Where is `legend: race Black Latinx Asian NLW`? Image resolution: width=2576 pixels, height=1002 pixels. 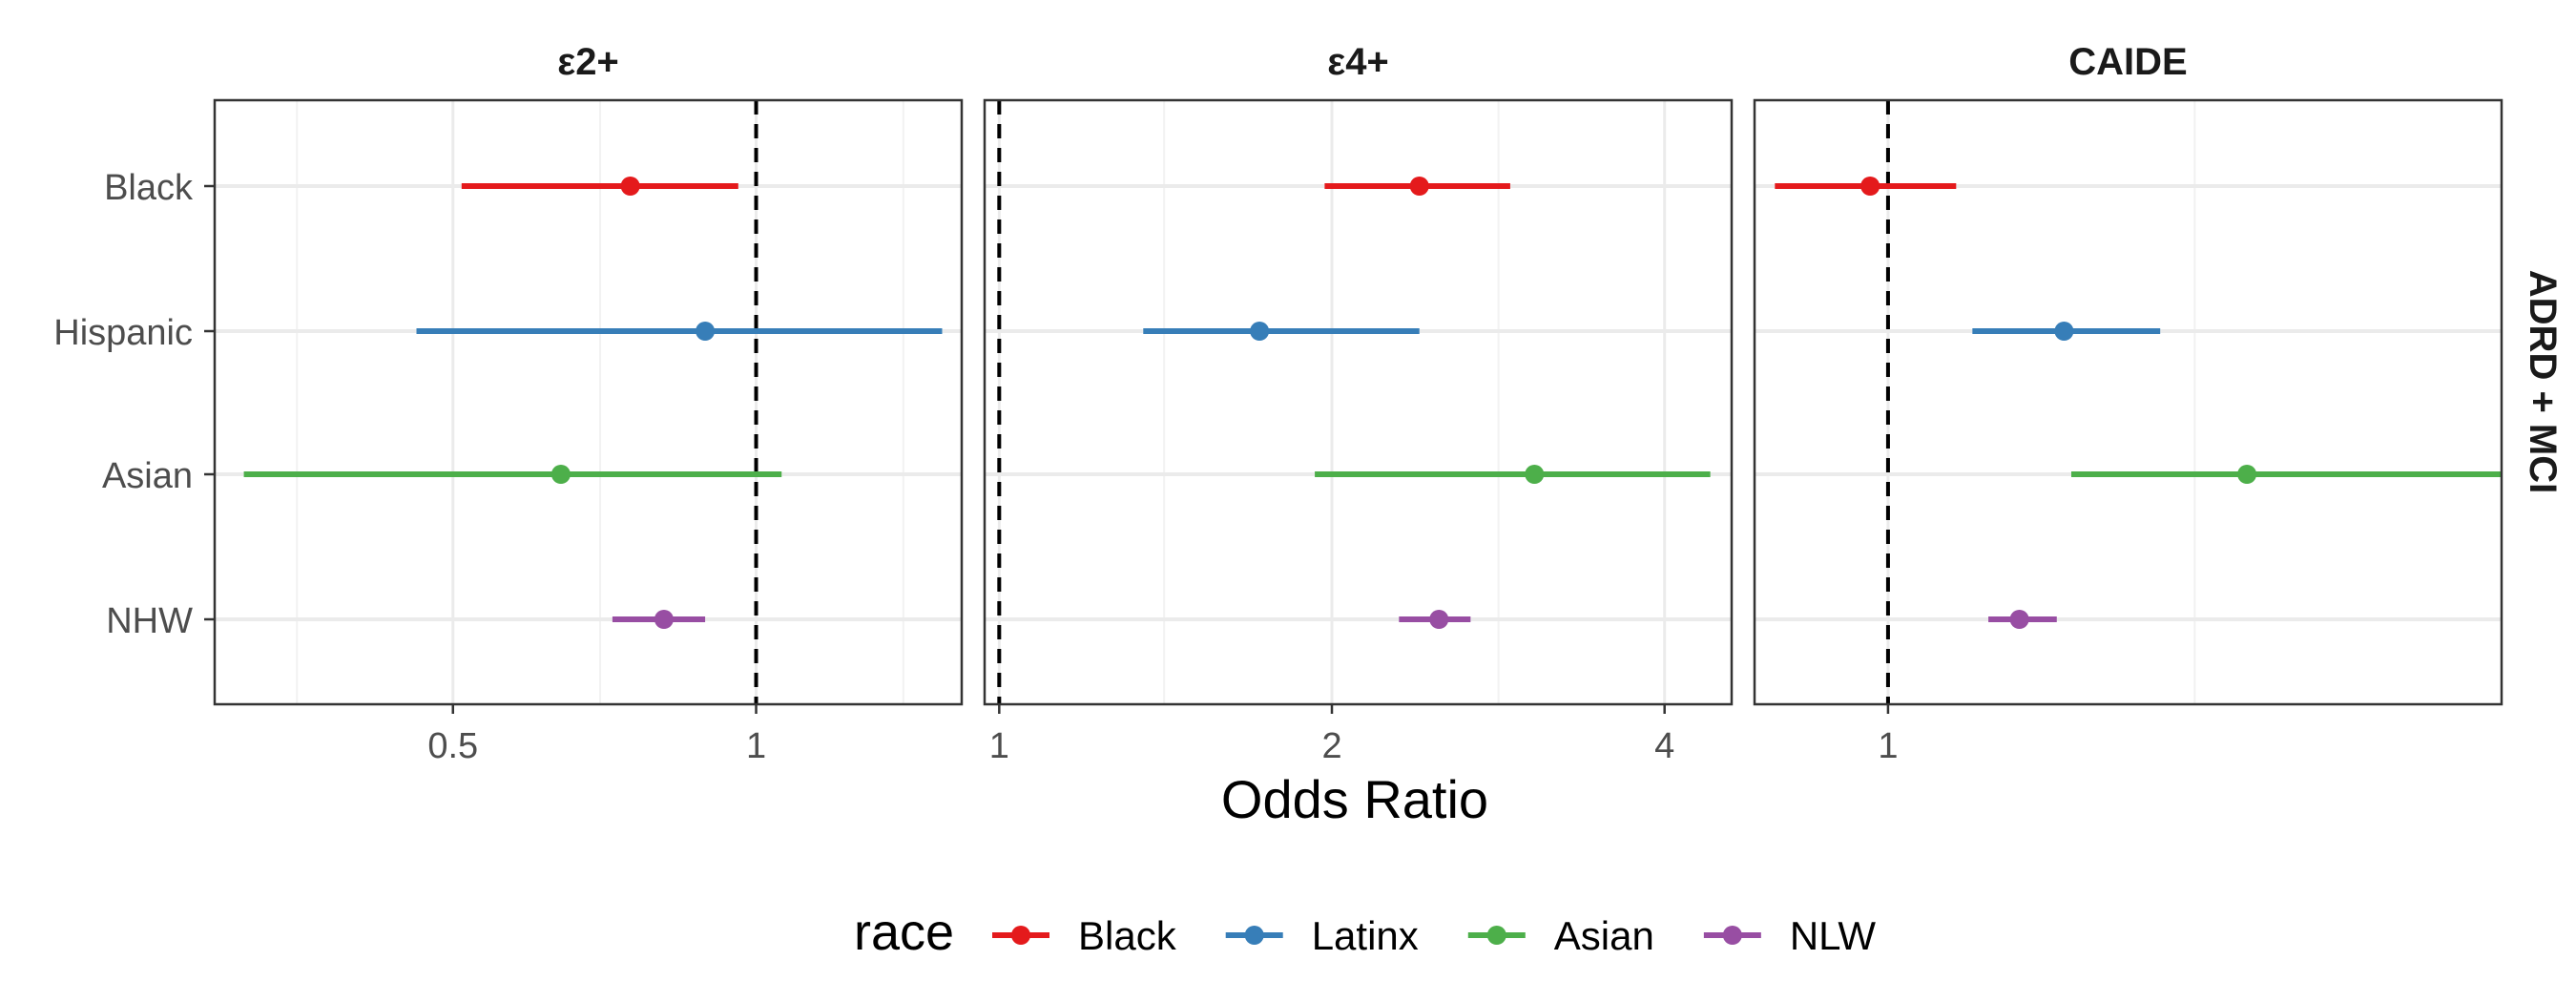
legend: race Black Latinx Asian NLW is located at coordinates (1365, 932).